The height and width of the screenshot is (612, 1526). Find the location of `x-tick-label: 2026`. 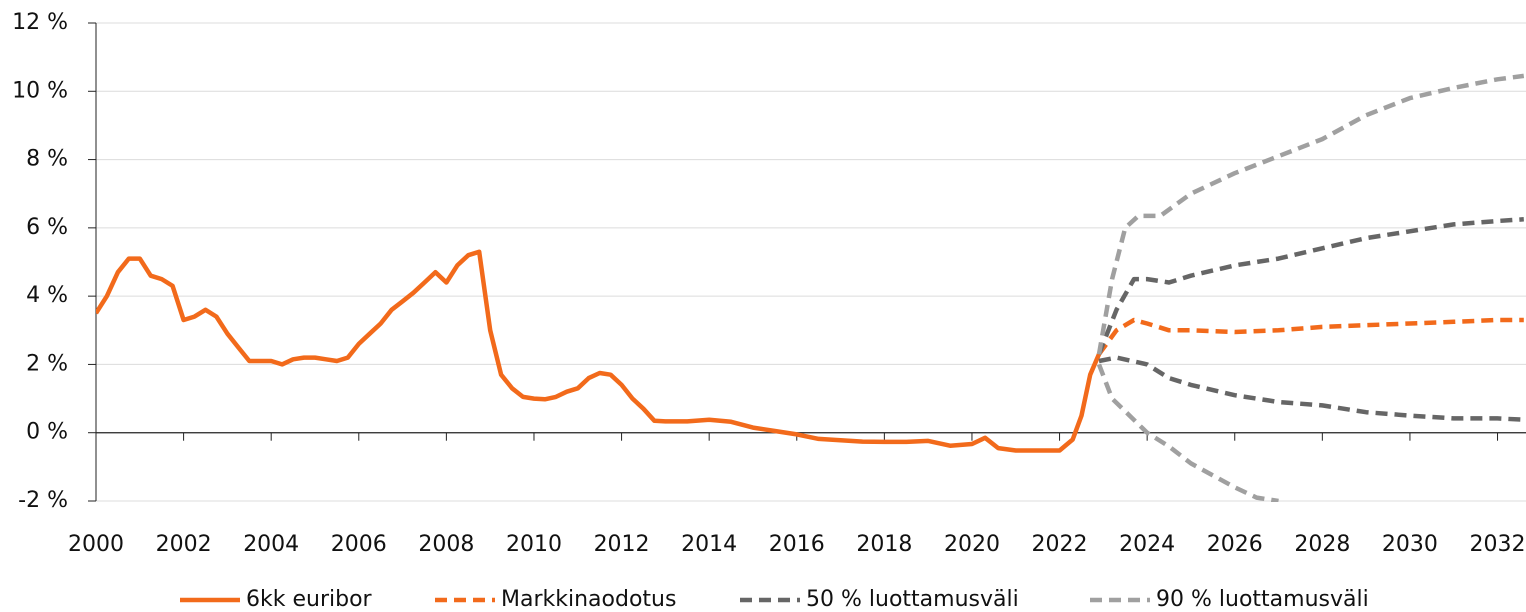

x-tick-label: 2026 is located at coordinates (1235, 544).